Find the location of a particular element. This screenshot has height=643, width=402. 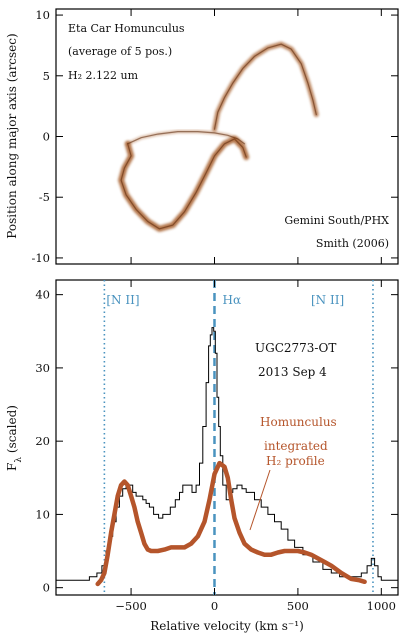

reference-line-label: Hα is located at coordinates (231, 300).